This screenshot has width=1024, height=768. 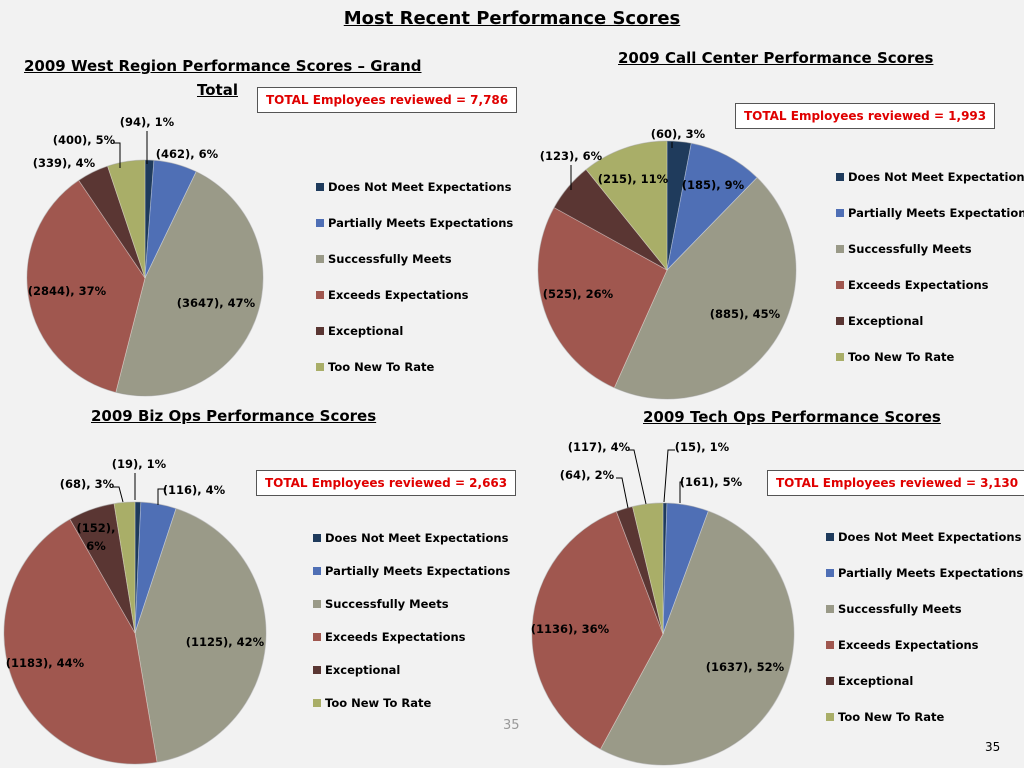 What do you see at coordinates (217, 90) in the screenshot?
I see `chart-title-west-line2: Total` at bounding box center [217, 90].